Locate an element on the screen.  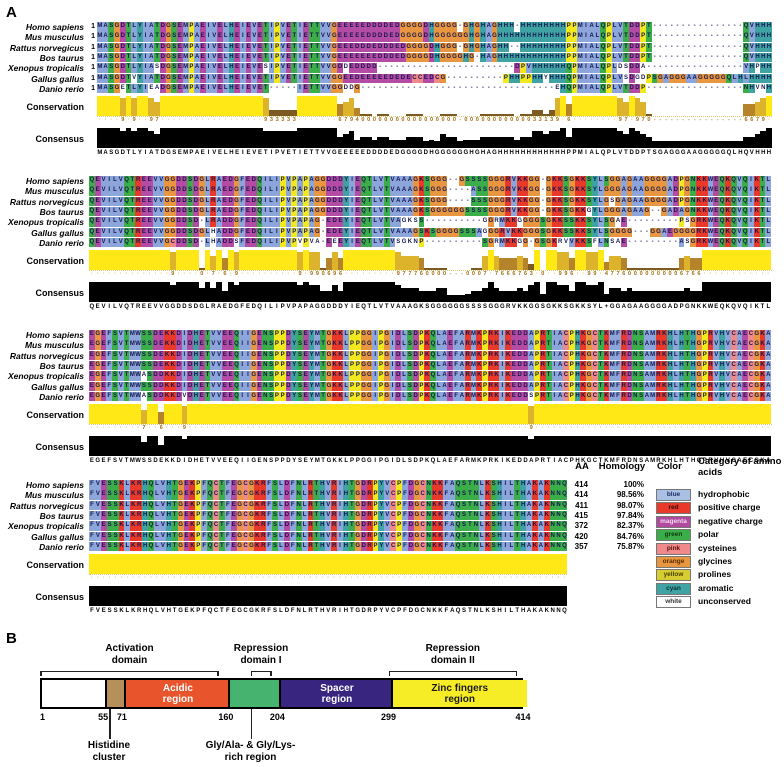
homology-percent-value: 97.84% is located at coordinates (630, 515).